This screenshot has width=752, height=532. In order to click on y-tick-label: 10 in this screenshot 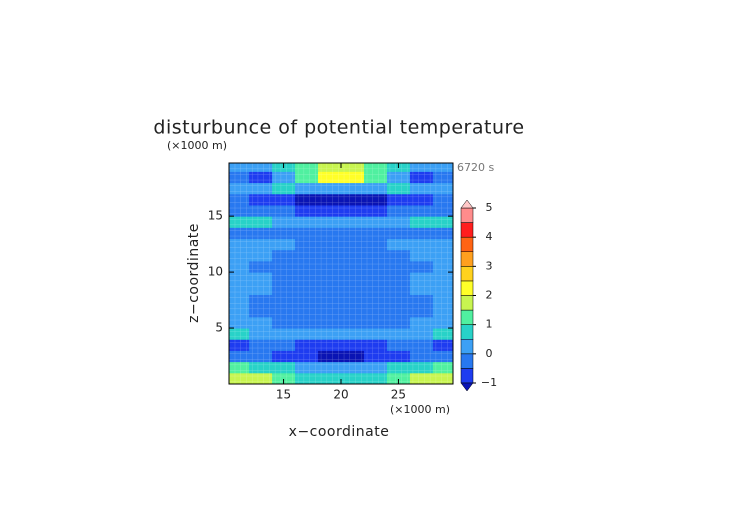, I will do `click(215, 272)`.